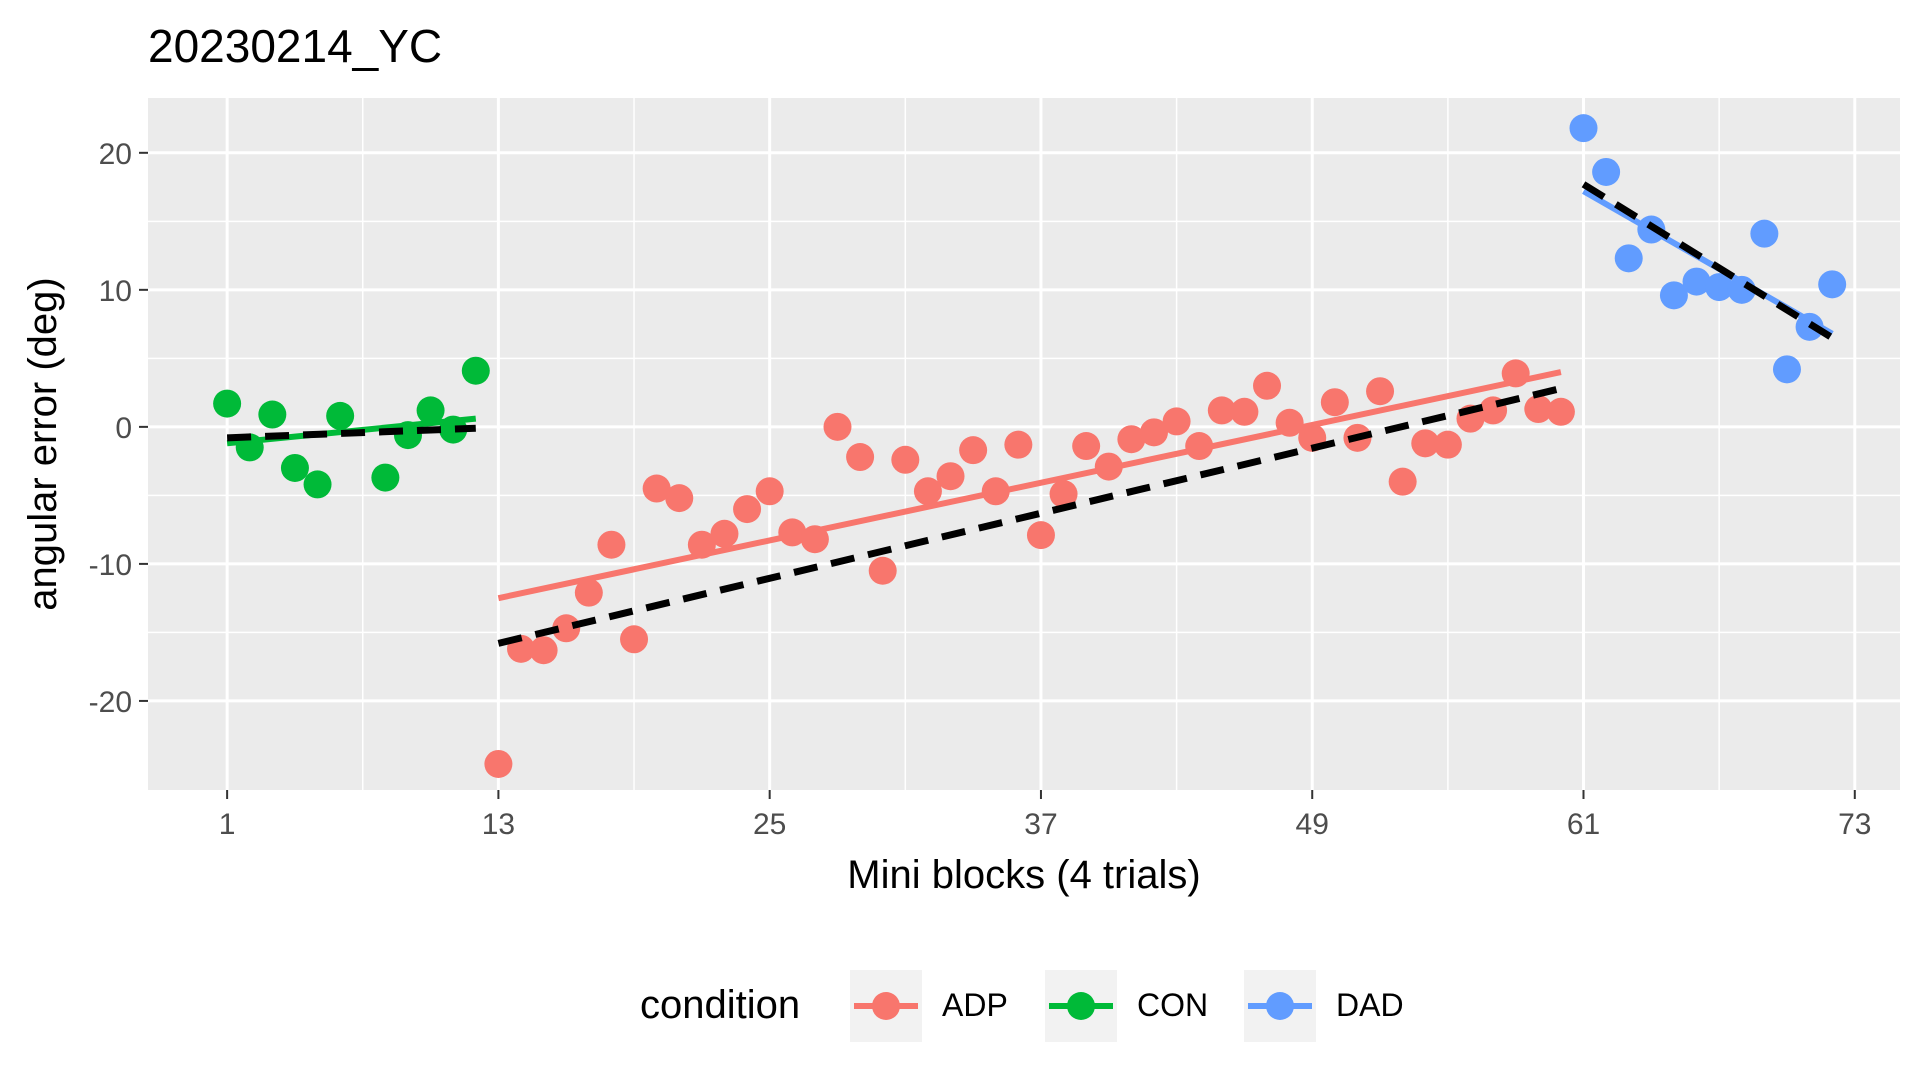  I want to click on x-axis: 1 13 25 37 49 61 73, so click(1045, 815).